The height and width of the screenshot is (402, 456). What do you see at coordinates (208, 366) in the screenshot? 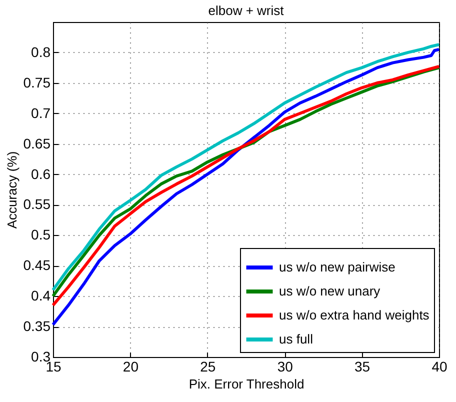
I see `x-tick-label: 25` at bounding box center [208, 366].